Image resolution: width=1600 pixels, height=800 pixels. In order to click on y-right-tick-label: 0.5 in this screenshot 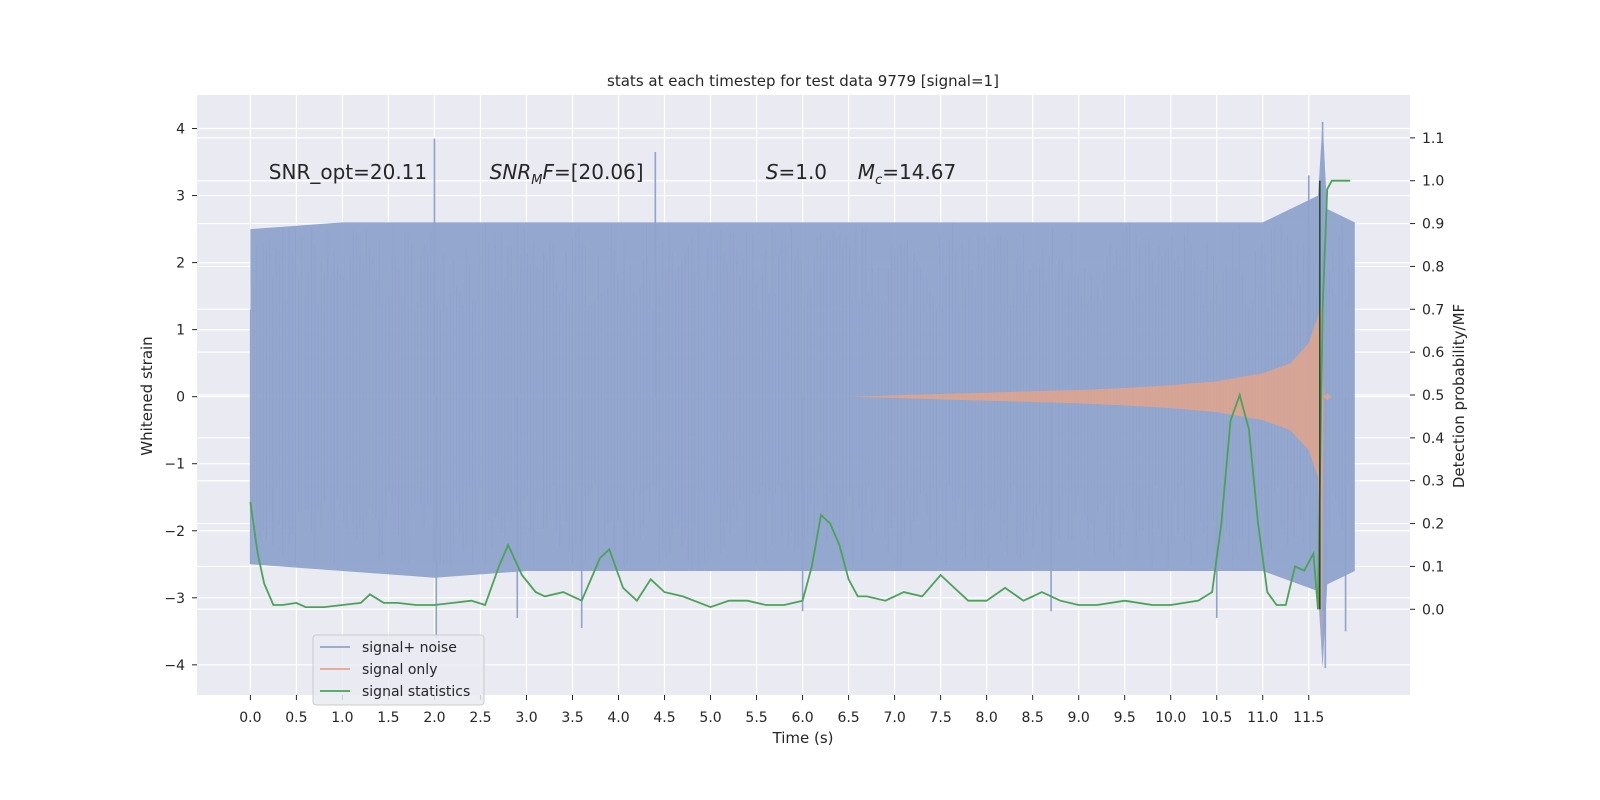, I will do `click(1433, 396)`.